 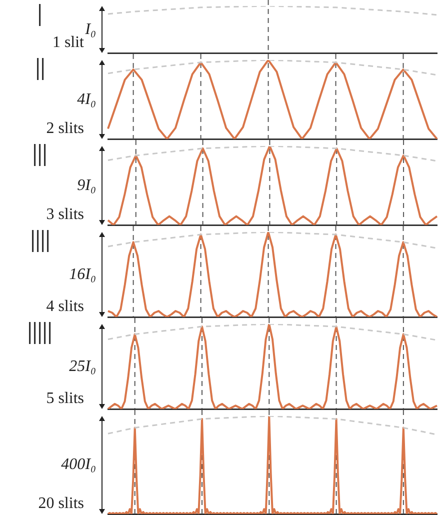 What do you see at coordinates (82, 367) in the screenshot?
I see `text: 25I₀` at bounding box center [82, 367].